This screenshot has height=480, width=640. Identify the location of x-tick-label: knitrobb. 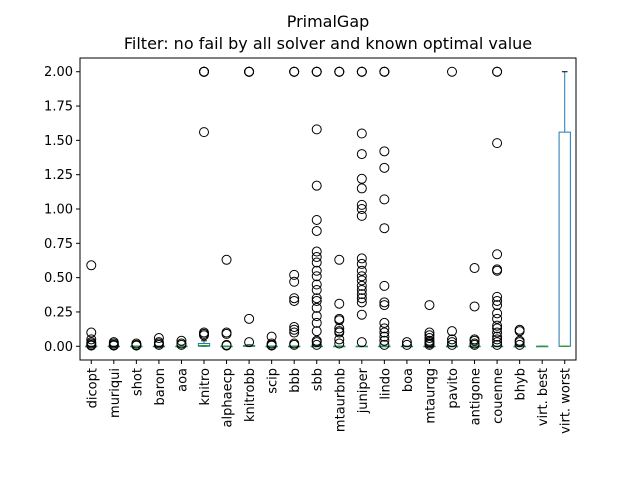
(250, 395).